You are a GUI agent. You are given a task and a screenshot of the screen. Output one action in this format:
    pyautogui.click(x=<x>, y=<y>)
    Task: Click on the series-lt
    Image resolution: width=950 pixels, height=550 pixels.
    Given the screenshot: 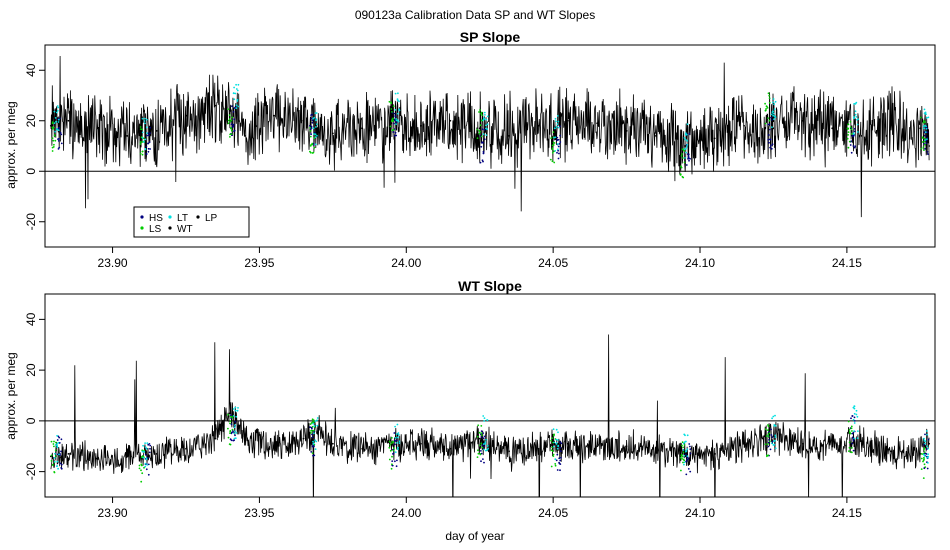 What is the action you would take?
    pyautogui.click(x=491, y=437)
    